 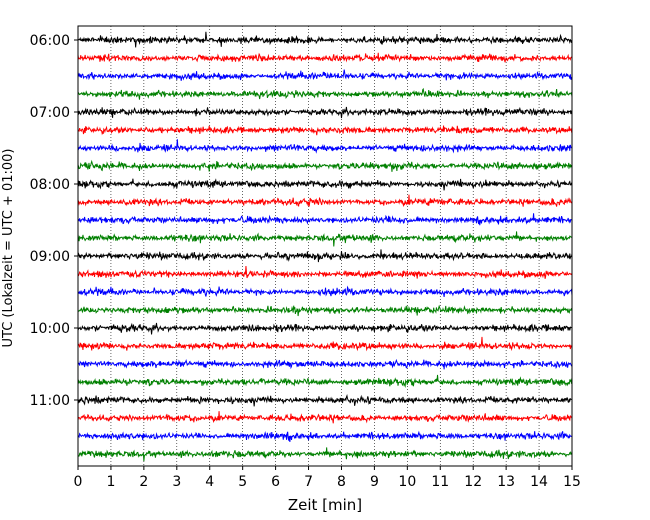 What do you see at coordinates (50, 185) in the screenshot?
I see `y-tick-label-08:00: 08:00` at bounding box center [50, 185].